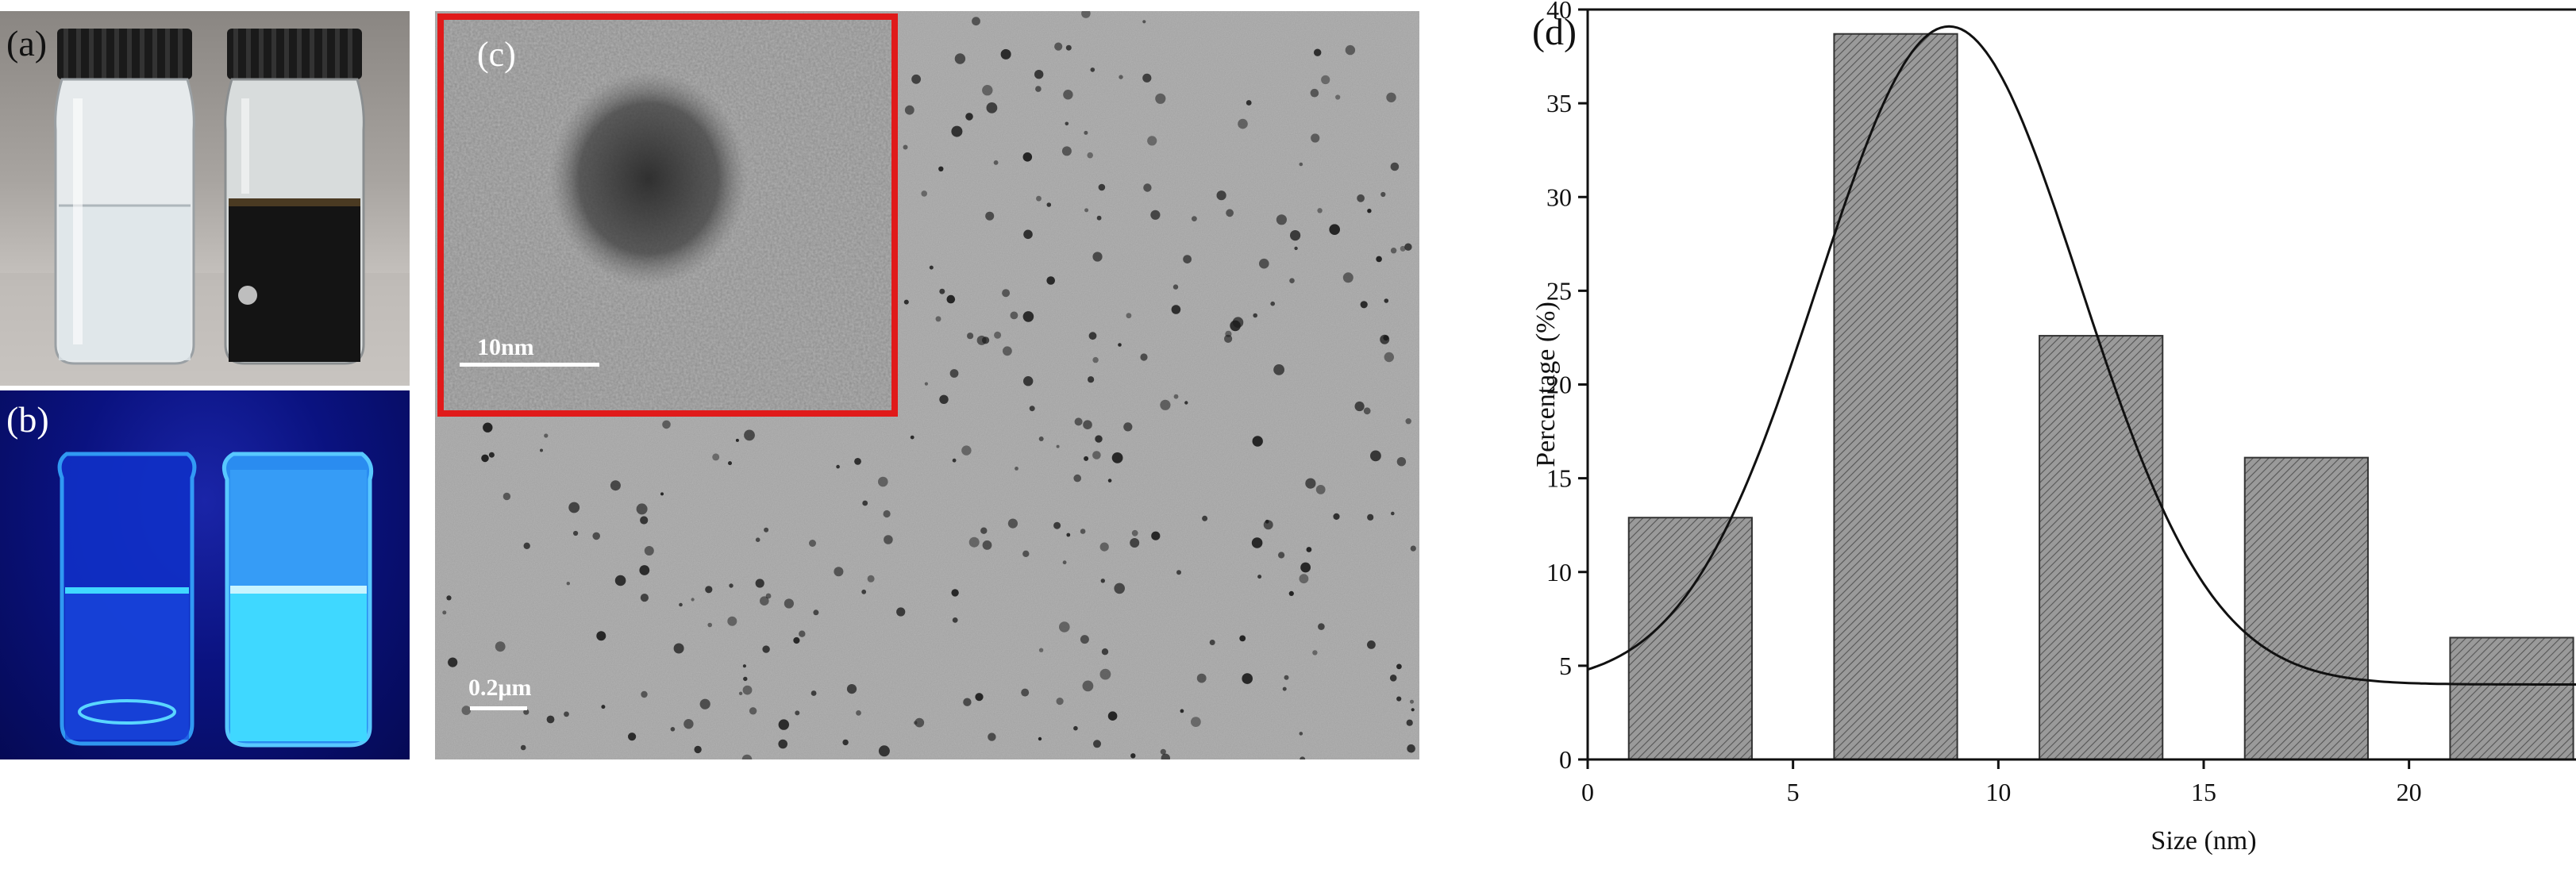 This screenshot has height=869, width=2576. I want to click on panel-label-b: (b), so click(27, 419).